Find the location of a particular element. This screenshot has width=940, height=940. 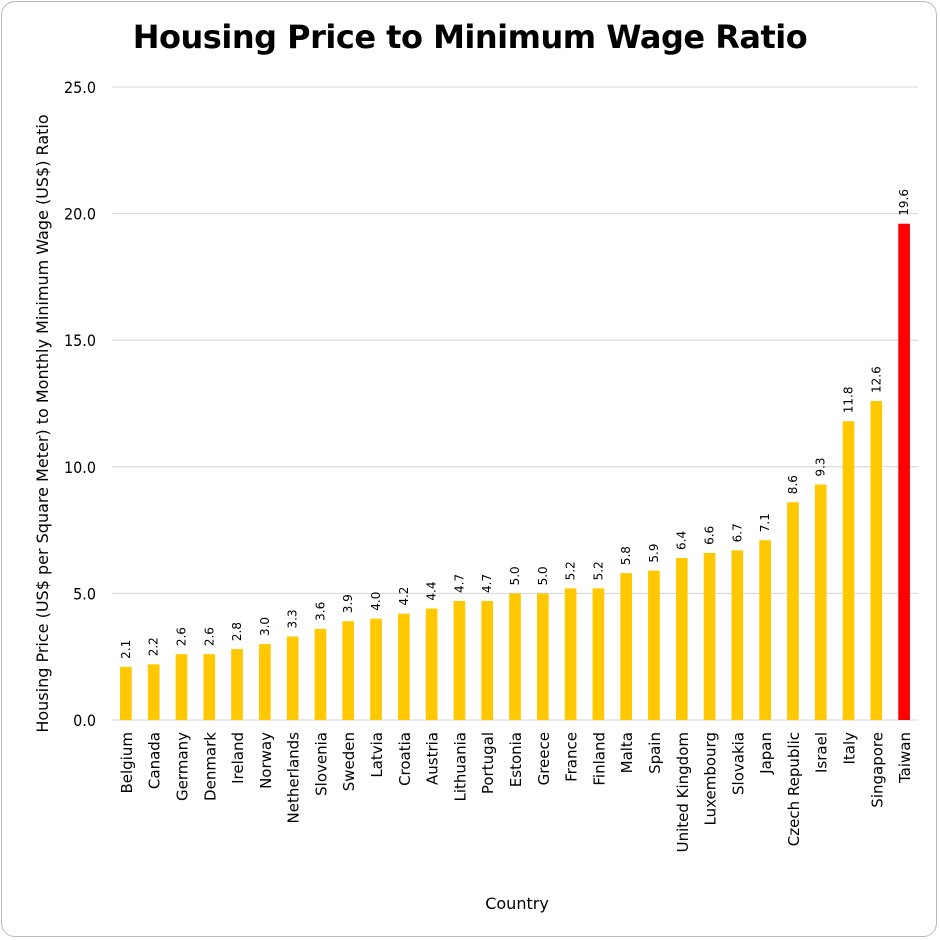

category-label: Singapore is located at coordinates (877, 770).